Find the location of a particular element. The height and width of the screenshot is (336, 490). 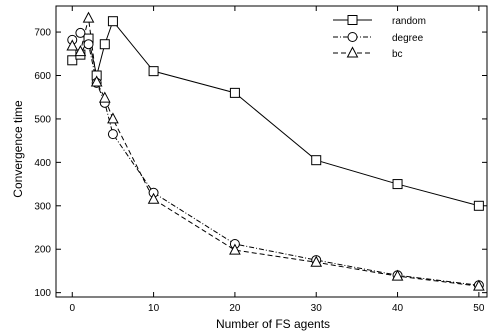

legend-marker-bc is located at coordinates (352, 52).